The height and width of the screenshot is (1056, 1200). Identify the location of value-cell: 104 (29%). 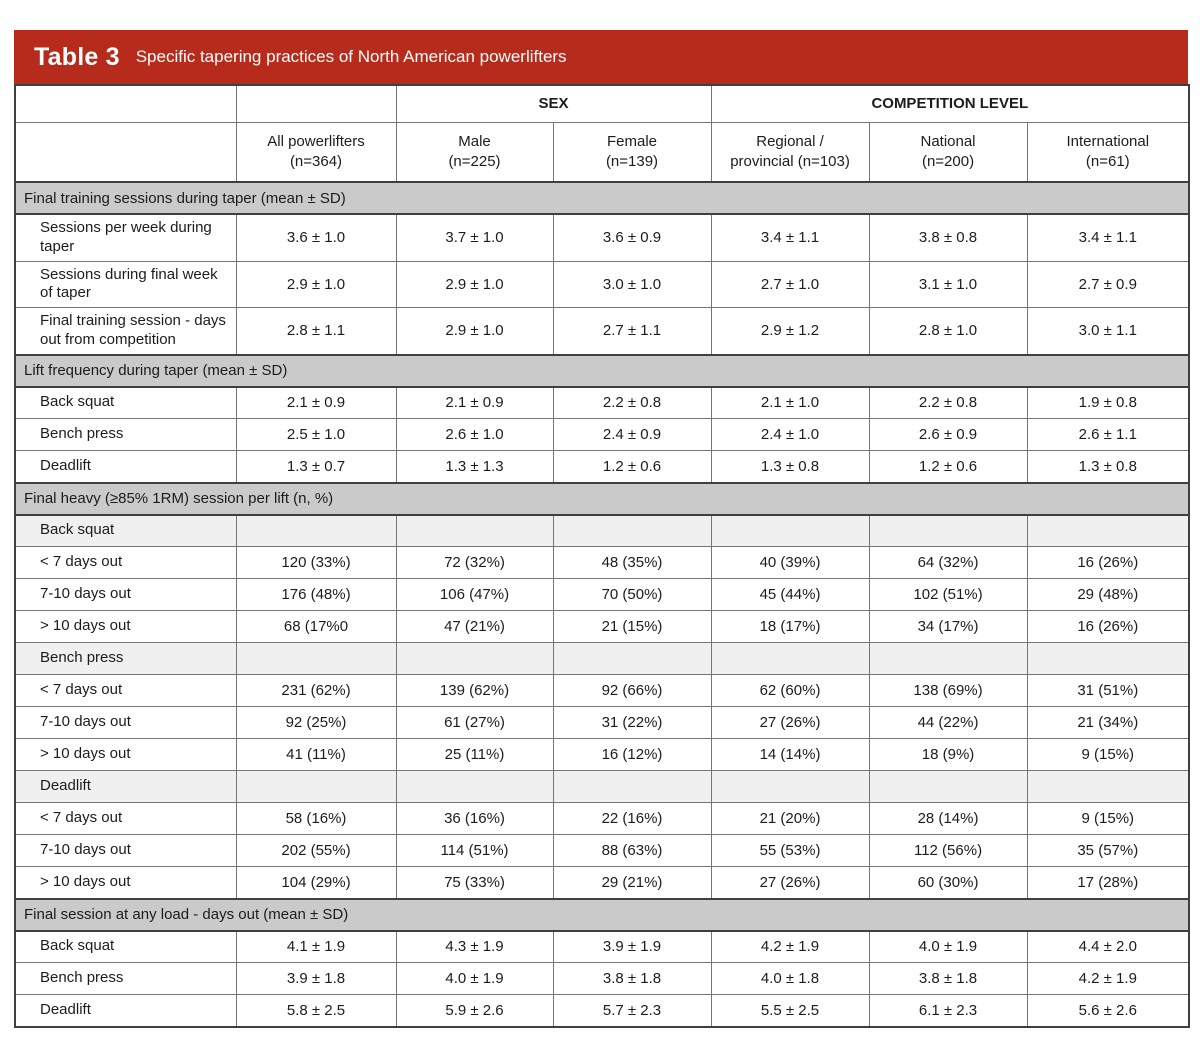
(316, 882).